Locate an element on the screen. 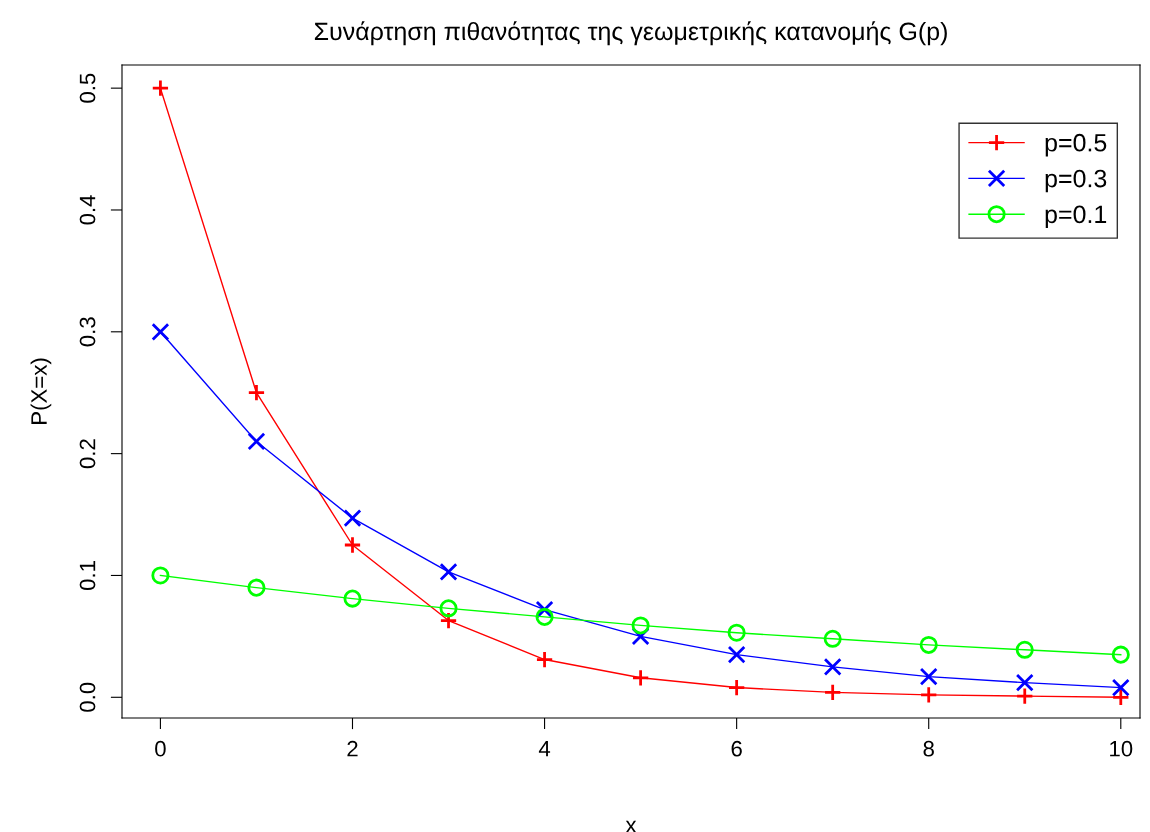 The image size is (1150, 832). legend-label: p=0.1 is located at coordinates (1076, 217).